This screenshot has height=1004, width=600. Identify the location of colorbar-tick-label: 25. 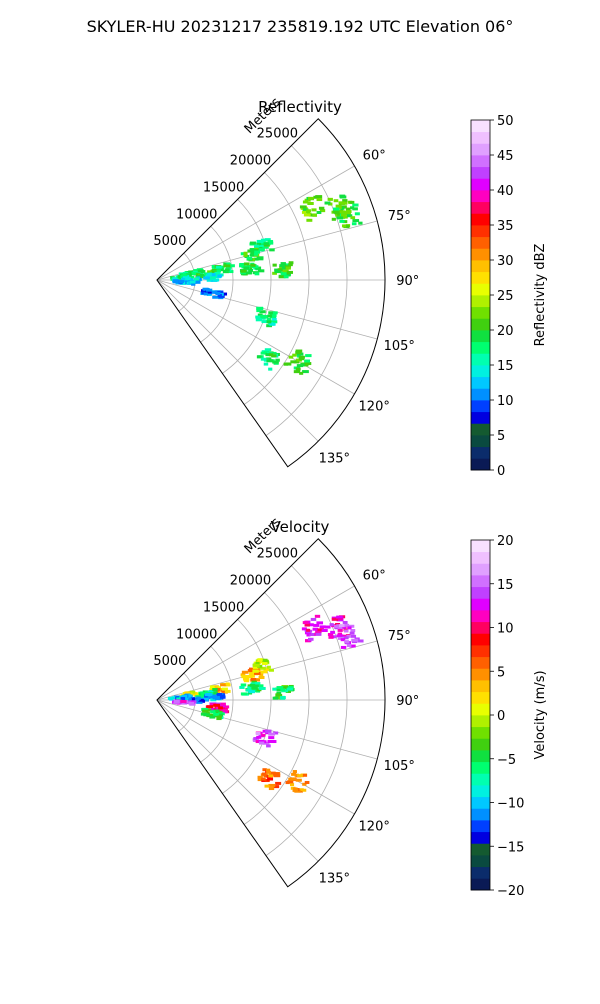
(505, 296).